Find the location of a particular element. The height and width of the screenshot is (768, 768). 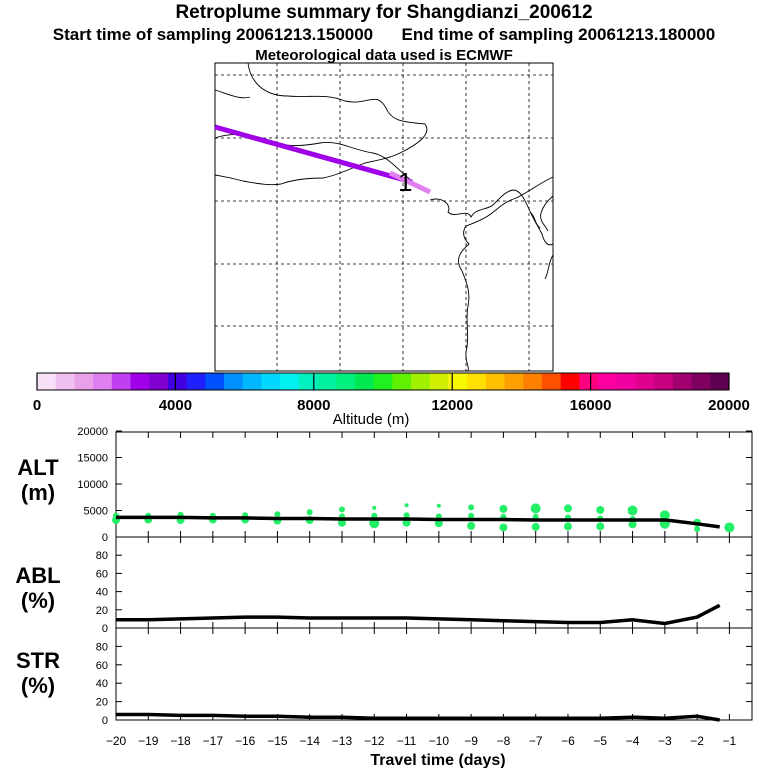

x-tick-label: −6 is located at coordinates (568, 741).